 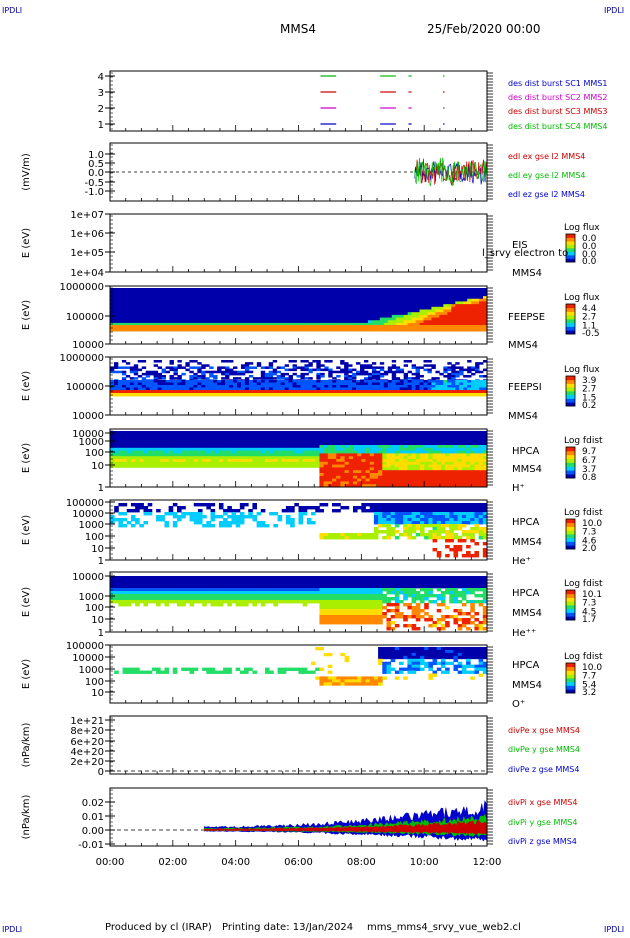 What do you see at coordinates (255, 328) in the screenshot?
I see `feepse-low-band` at bounding box center [255, 328].